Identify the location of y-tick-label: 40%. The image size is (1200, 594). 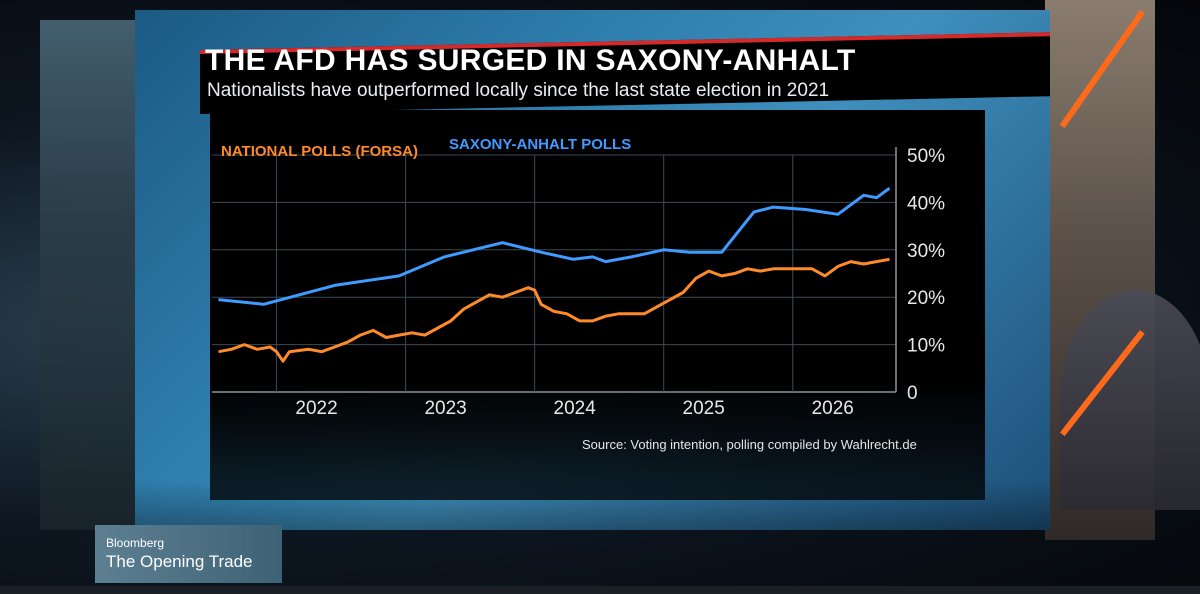
(926, 203).